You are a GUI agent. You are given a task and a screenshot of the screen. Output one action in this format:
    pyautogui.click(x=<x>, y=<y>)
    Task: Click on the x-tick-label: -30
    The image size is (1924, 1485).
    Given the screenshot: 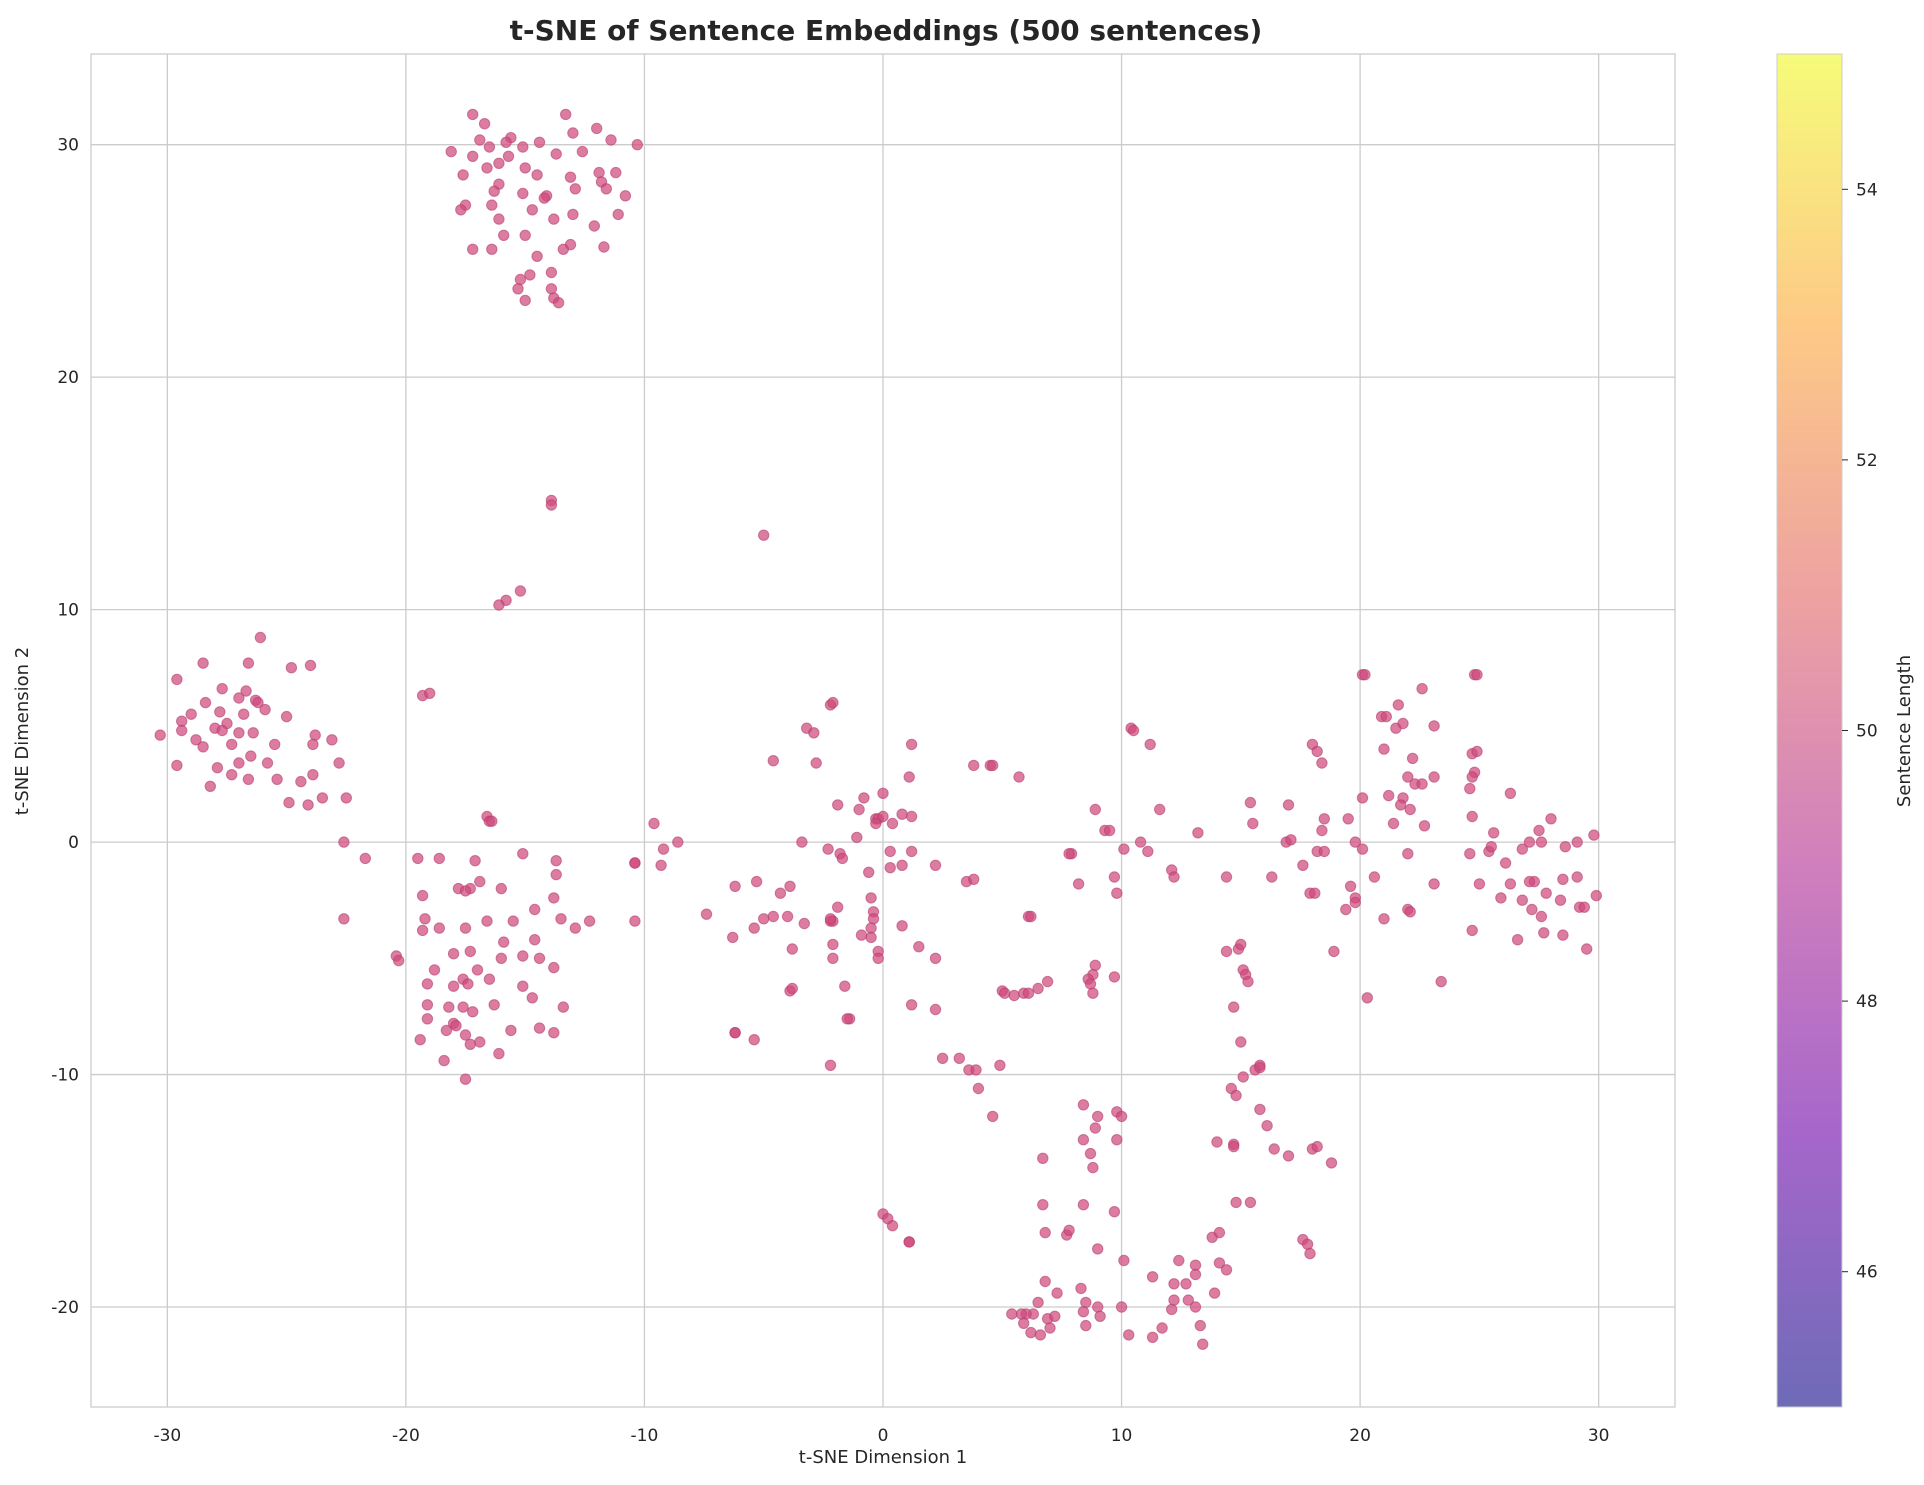 What is the action you would take?
    pyautogui.click(x=167, y=1436)
    